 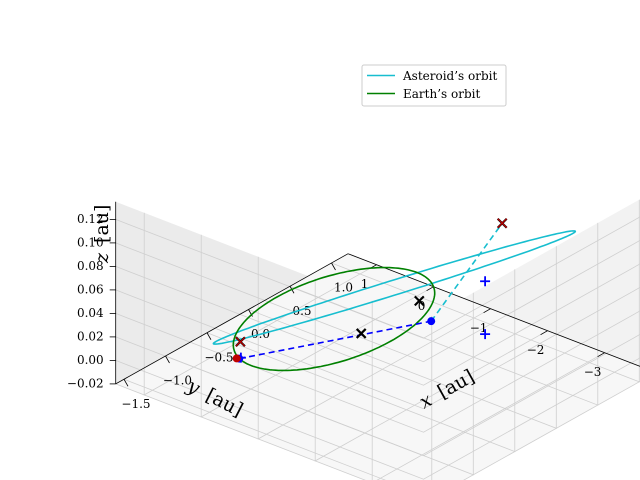 What do you see at coordinates (441, 94) in the screenshot?
I see `legend-label-earth-orbit: Earth’s orbit` at bounding box center [441, 94].